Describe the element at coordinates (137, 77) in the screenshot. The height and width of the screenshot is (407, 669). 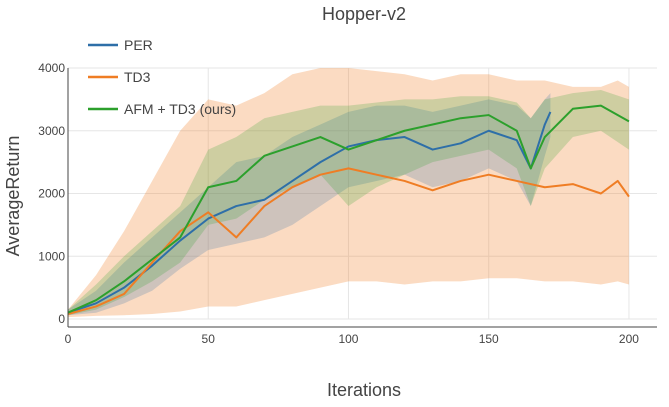
I see `legend-label: TD3` at that location.